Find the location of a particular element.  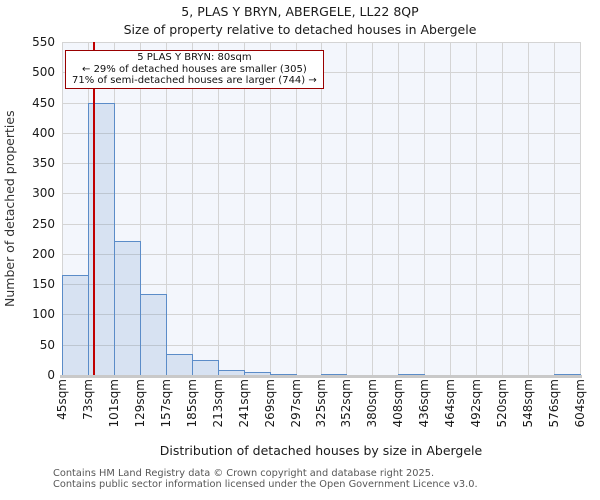

x-axis-tick-label: 576sqm is located at coordinates (554, 403).